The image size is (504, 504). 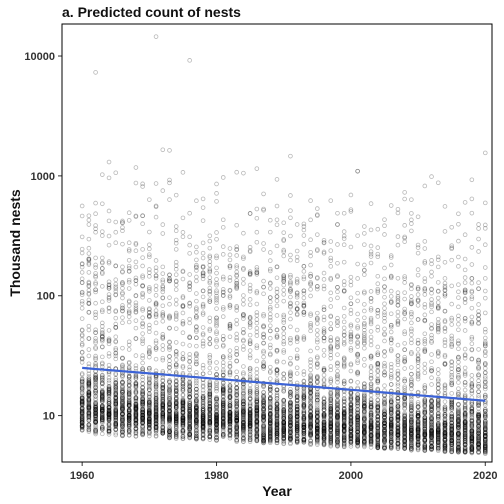 I want to click on x-tick-label-1980: 1980, so click(x=216, y=476).